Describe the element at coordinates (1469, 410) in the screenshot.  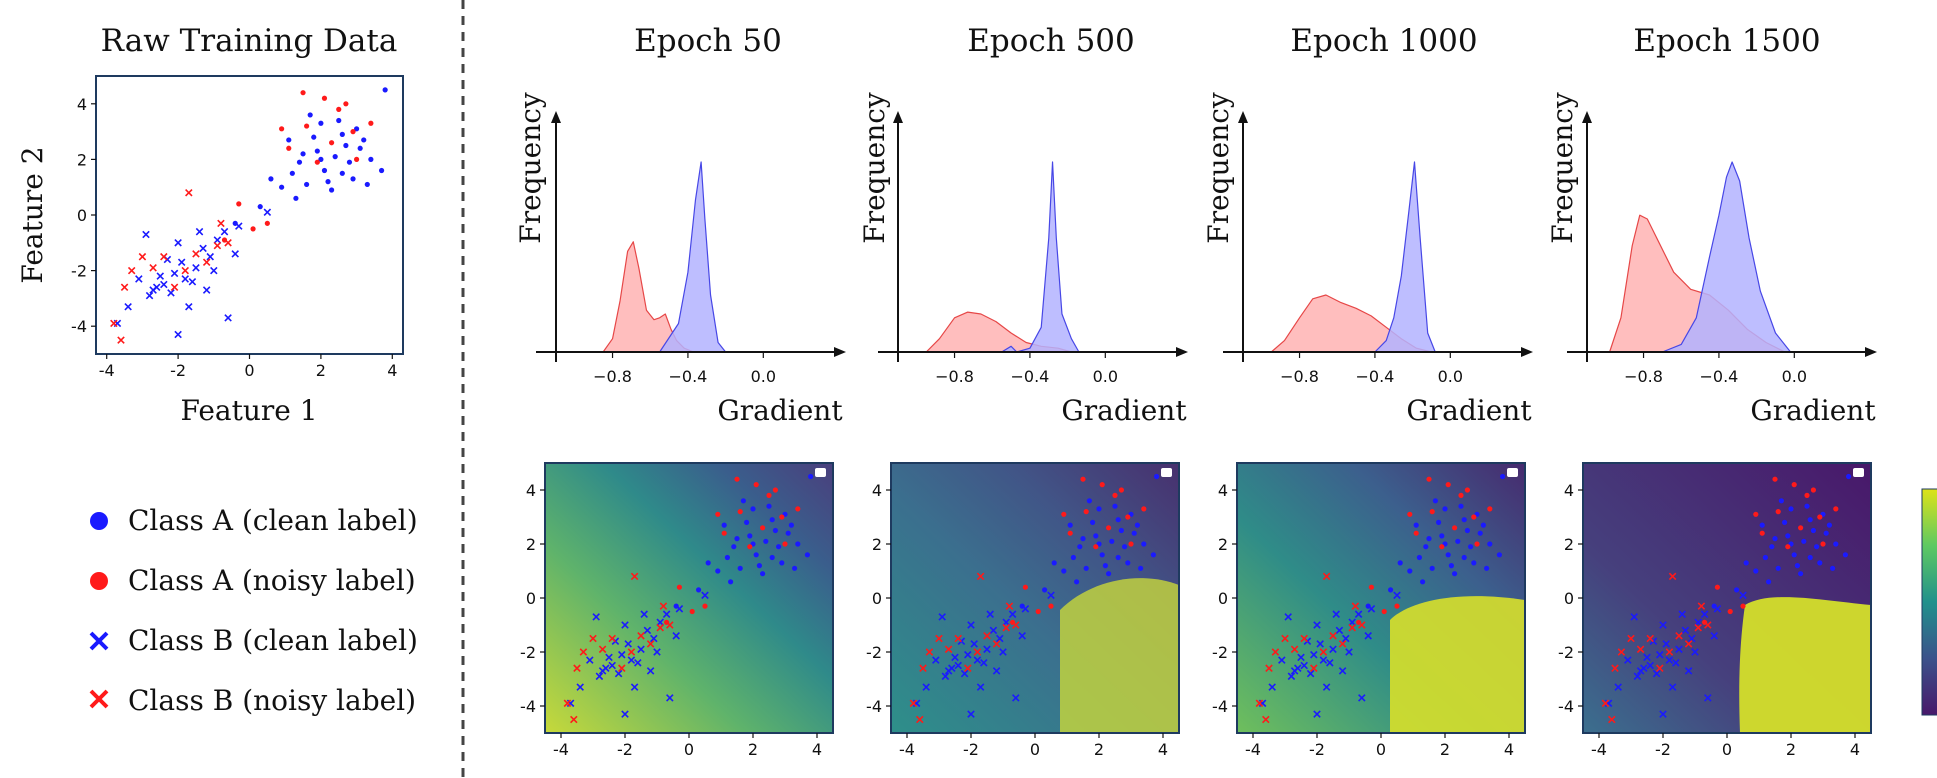
I see `epoch-1000-x-label: Gradient` at that location.